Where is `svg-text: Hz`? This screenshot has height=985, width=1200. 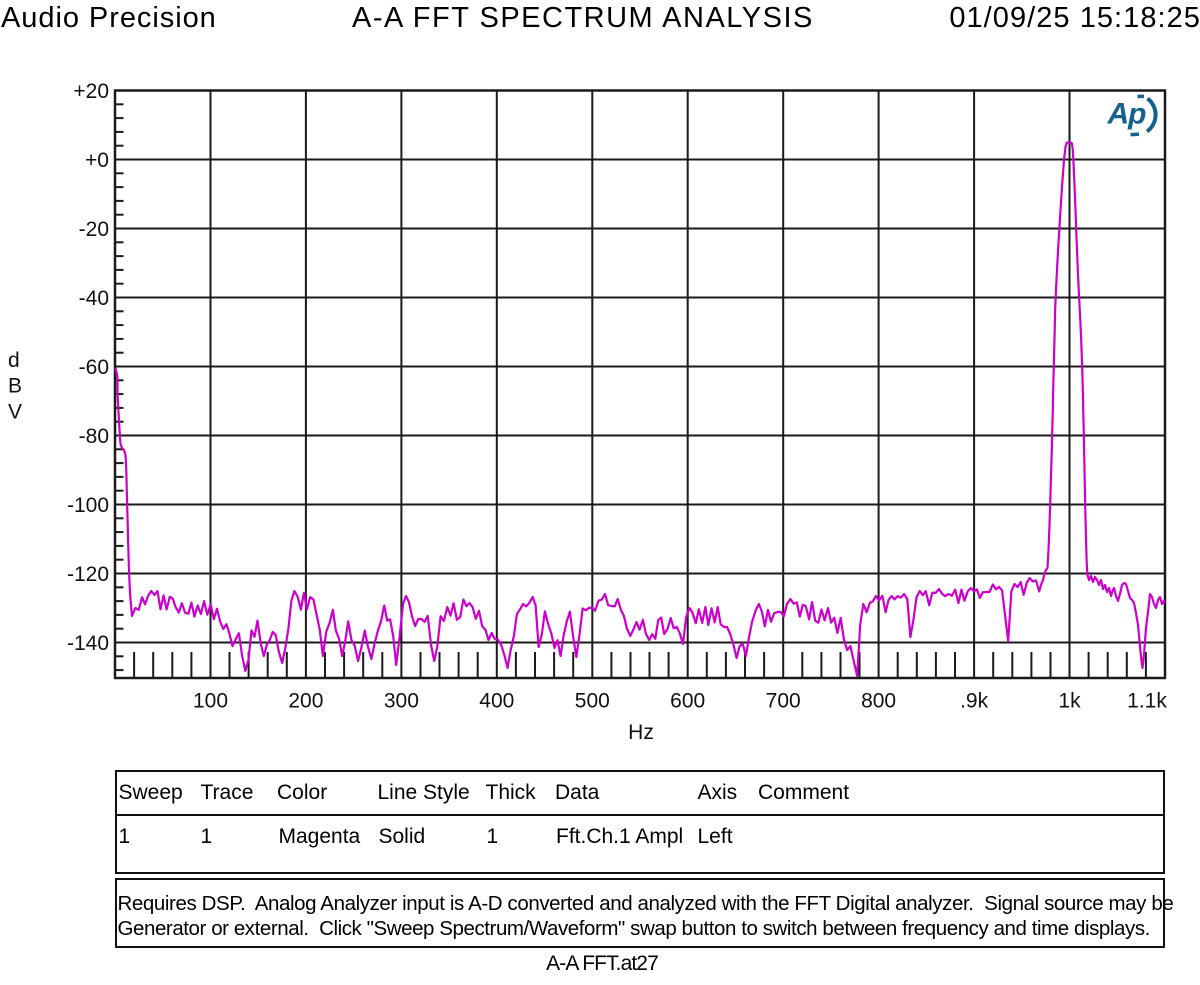 svg-text: Hz is located at coordinates (641, 732).